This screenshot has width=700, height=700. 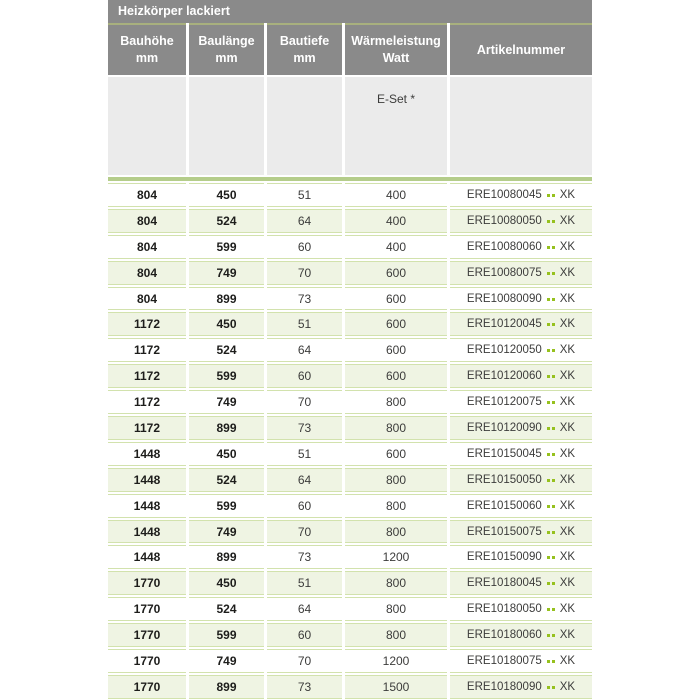 What do you see at coordinates (350, 179) in the screenshot?
I see `green-divider` at bounding box center [350, 179].